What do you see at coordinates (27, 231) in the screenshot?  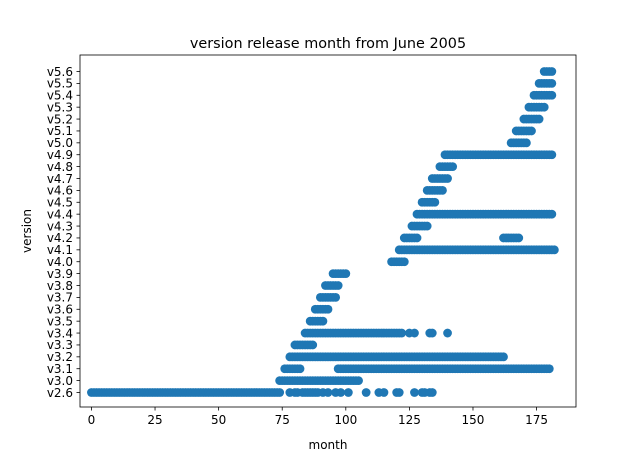 I see `y-axis-title: version` at bounding box center [27, 231].